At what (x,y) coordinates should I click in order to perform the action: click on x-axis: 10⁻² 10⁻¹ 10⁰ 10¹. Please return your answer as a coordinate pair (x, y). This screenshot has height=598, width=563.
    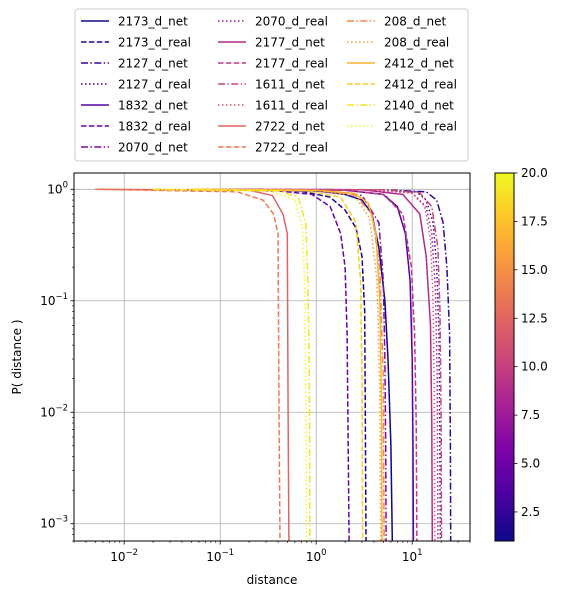
    Looking at the image, I should click on (272, 552).